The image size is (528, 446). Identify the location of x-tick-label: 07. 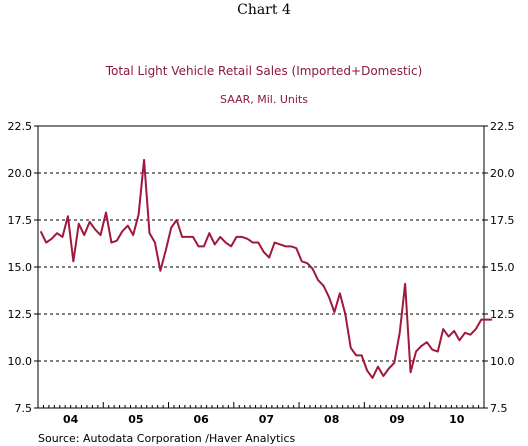
(266, 419).